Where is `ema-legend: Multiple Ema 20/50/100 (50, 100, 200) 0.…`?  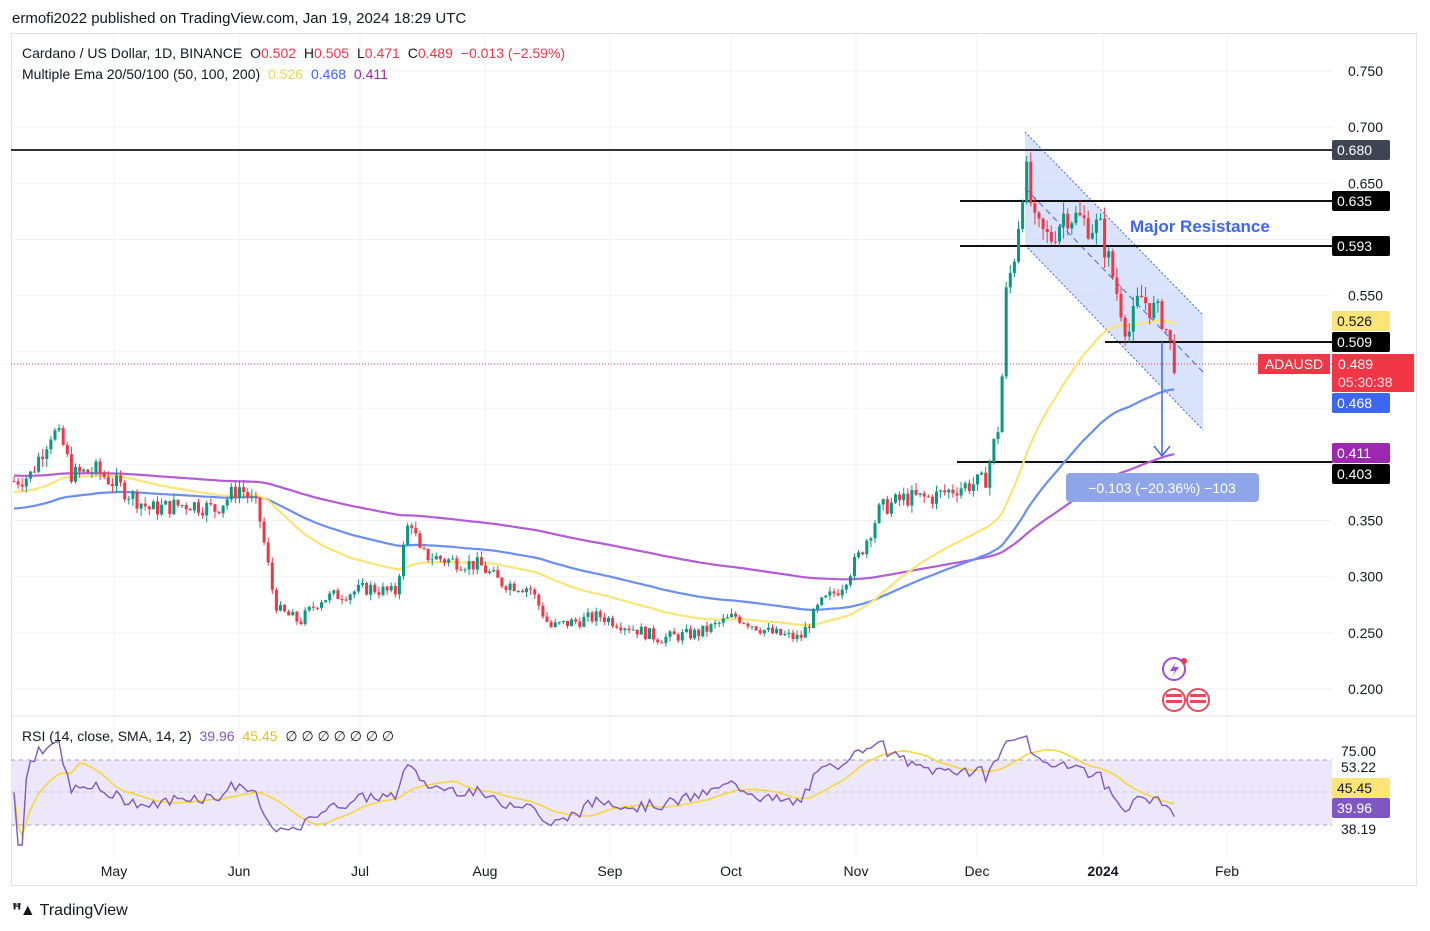 ema-legend: Multiple Ema 20/50/100 (50, 100, 200) 0.… is located at coordinates (207, 74).